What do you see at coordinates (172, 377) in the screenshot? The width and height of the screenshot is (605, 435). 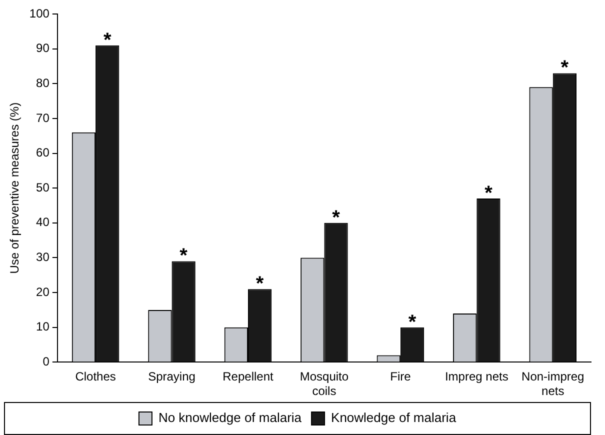 I see `x-tick-label: Spraying` at bounding box center [172, 377].